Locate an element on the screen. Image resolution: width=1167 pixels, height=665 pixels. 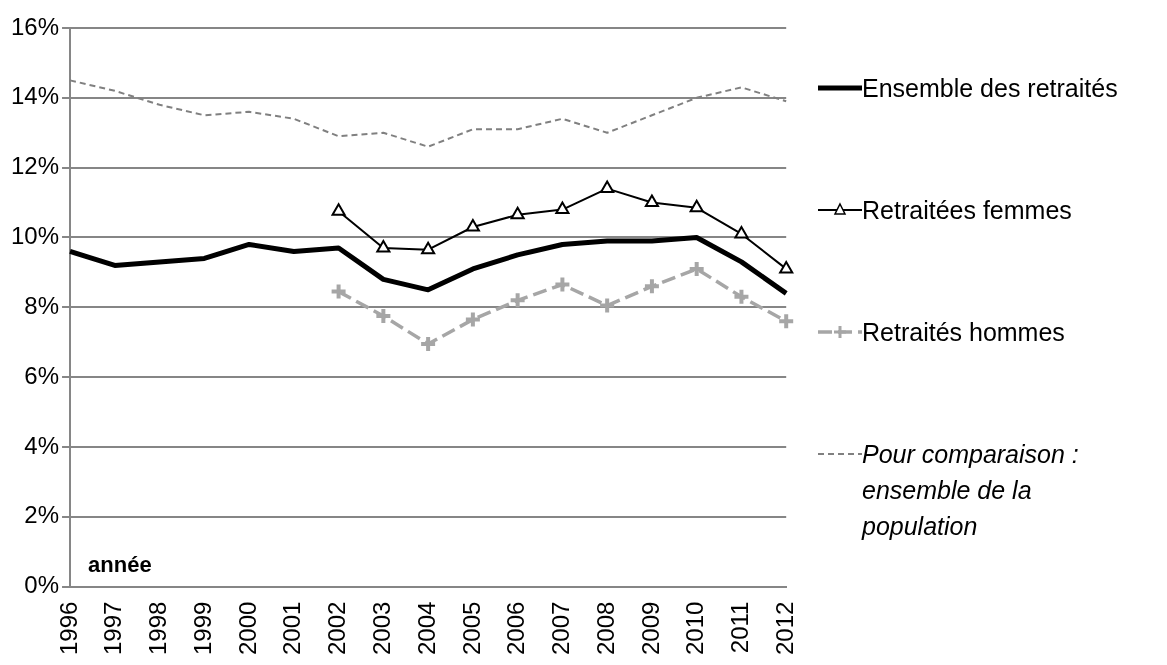
legend-label: Ensemble des retraités is located at coordinates (990, 88).